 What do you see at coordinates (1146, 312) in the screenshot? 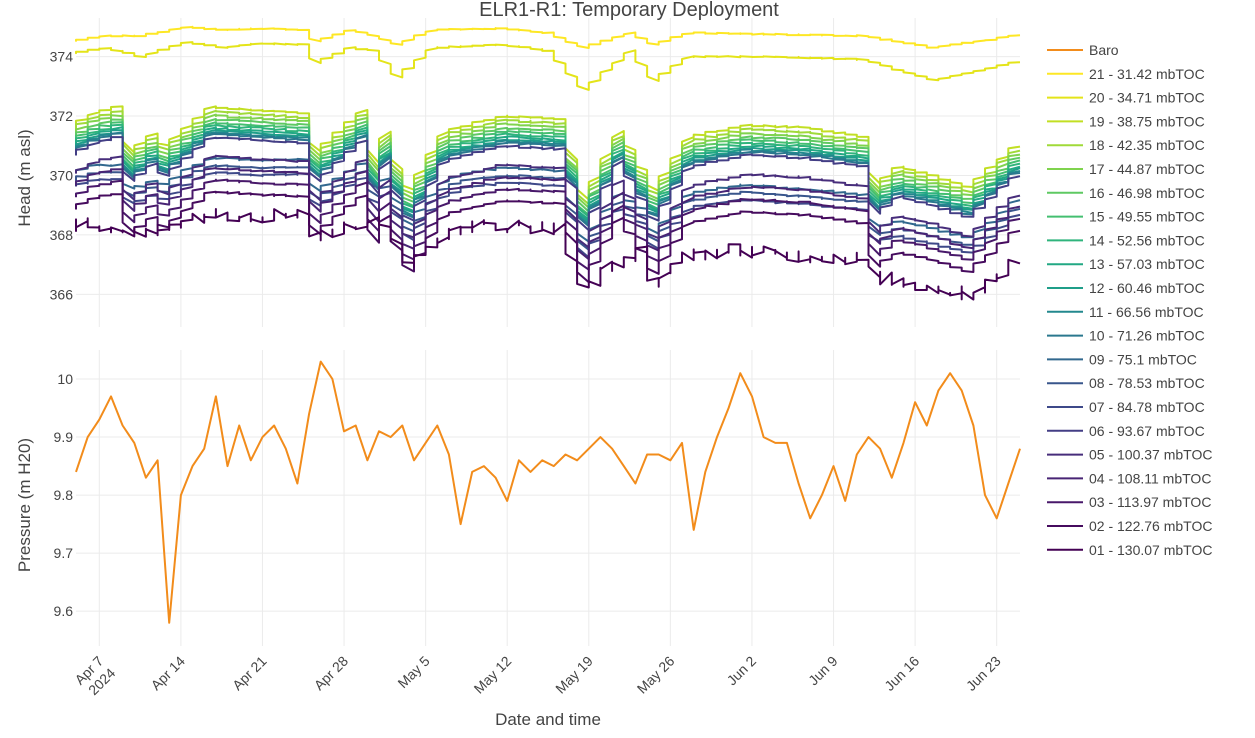
I see `legend-item-label: 11 - 66.56 mbTOC` at bounding box center [1146, 312].